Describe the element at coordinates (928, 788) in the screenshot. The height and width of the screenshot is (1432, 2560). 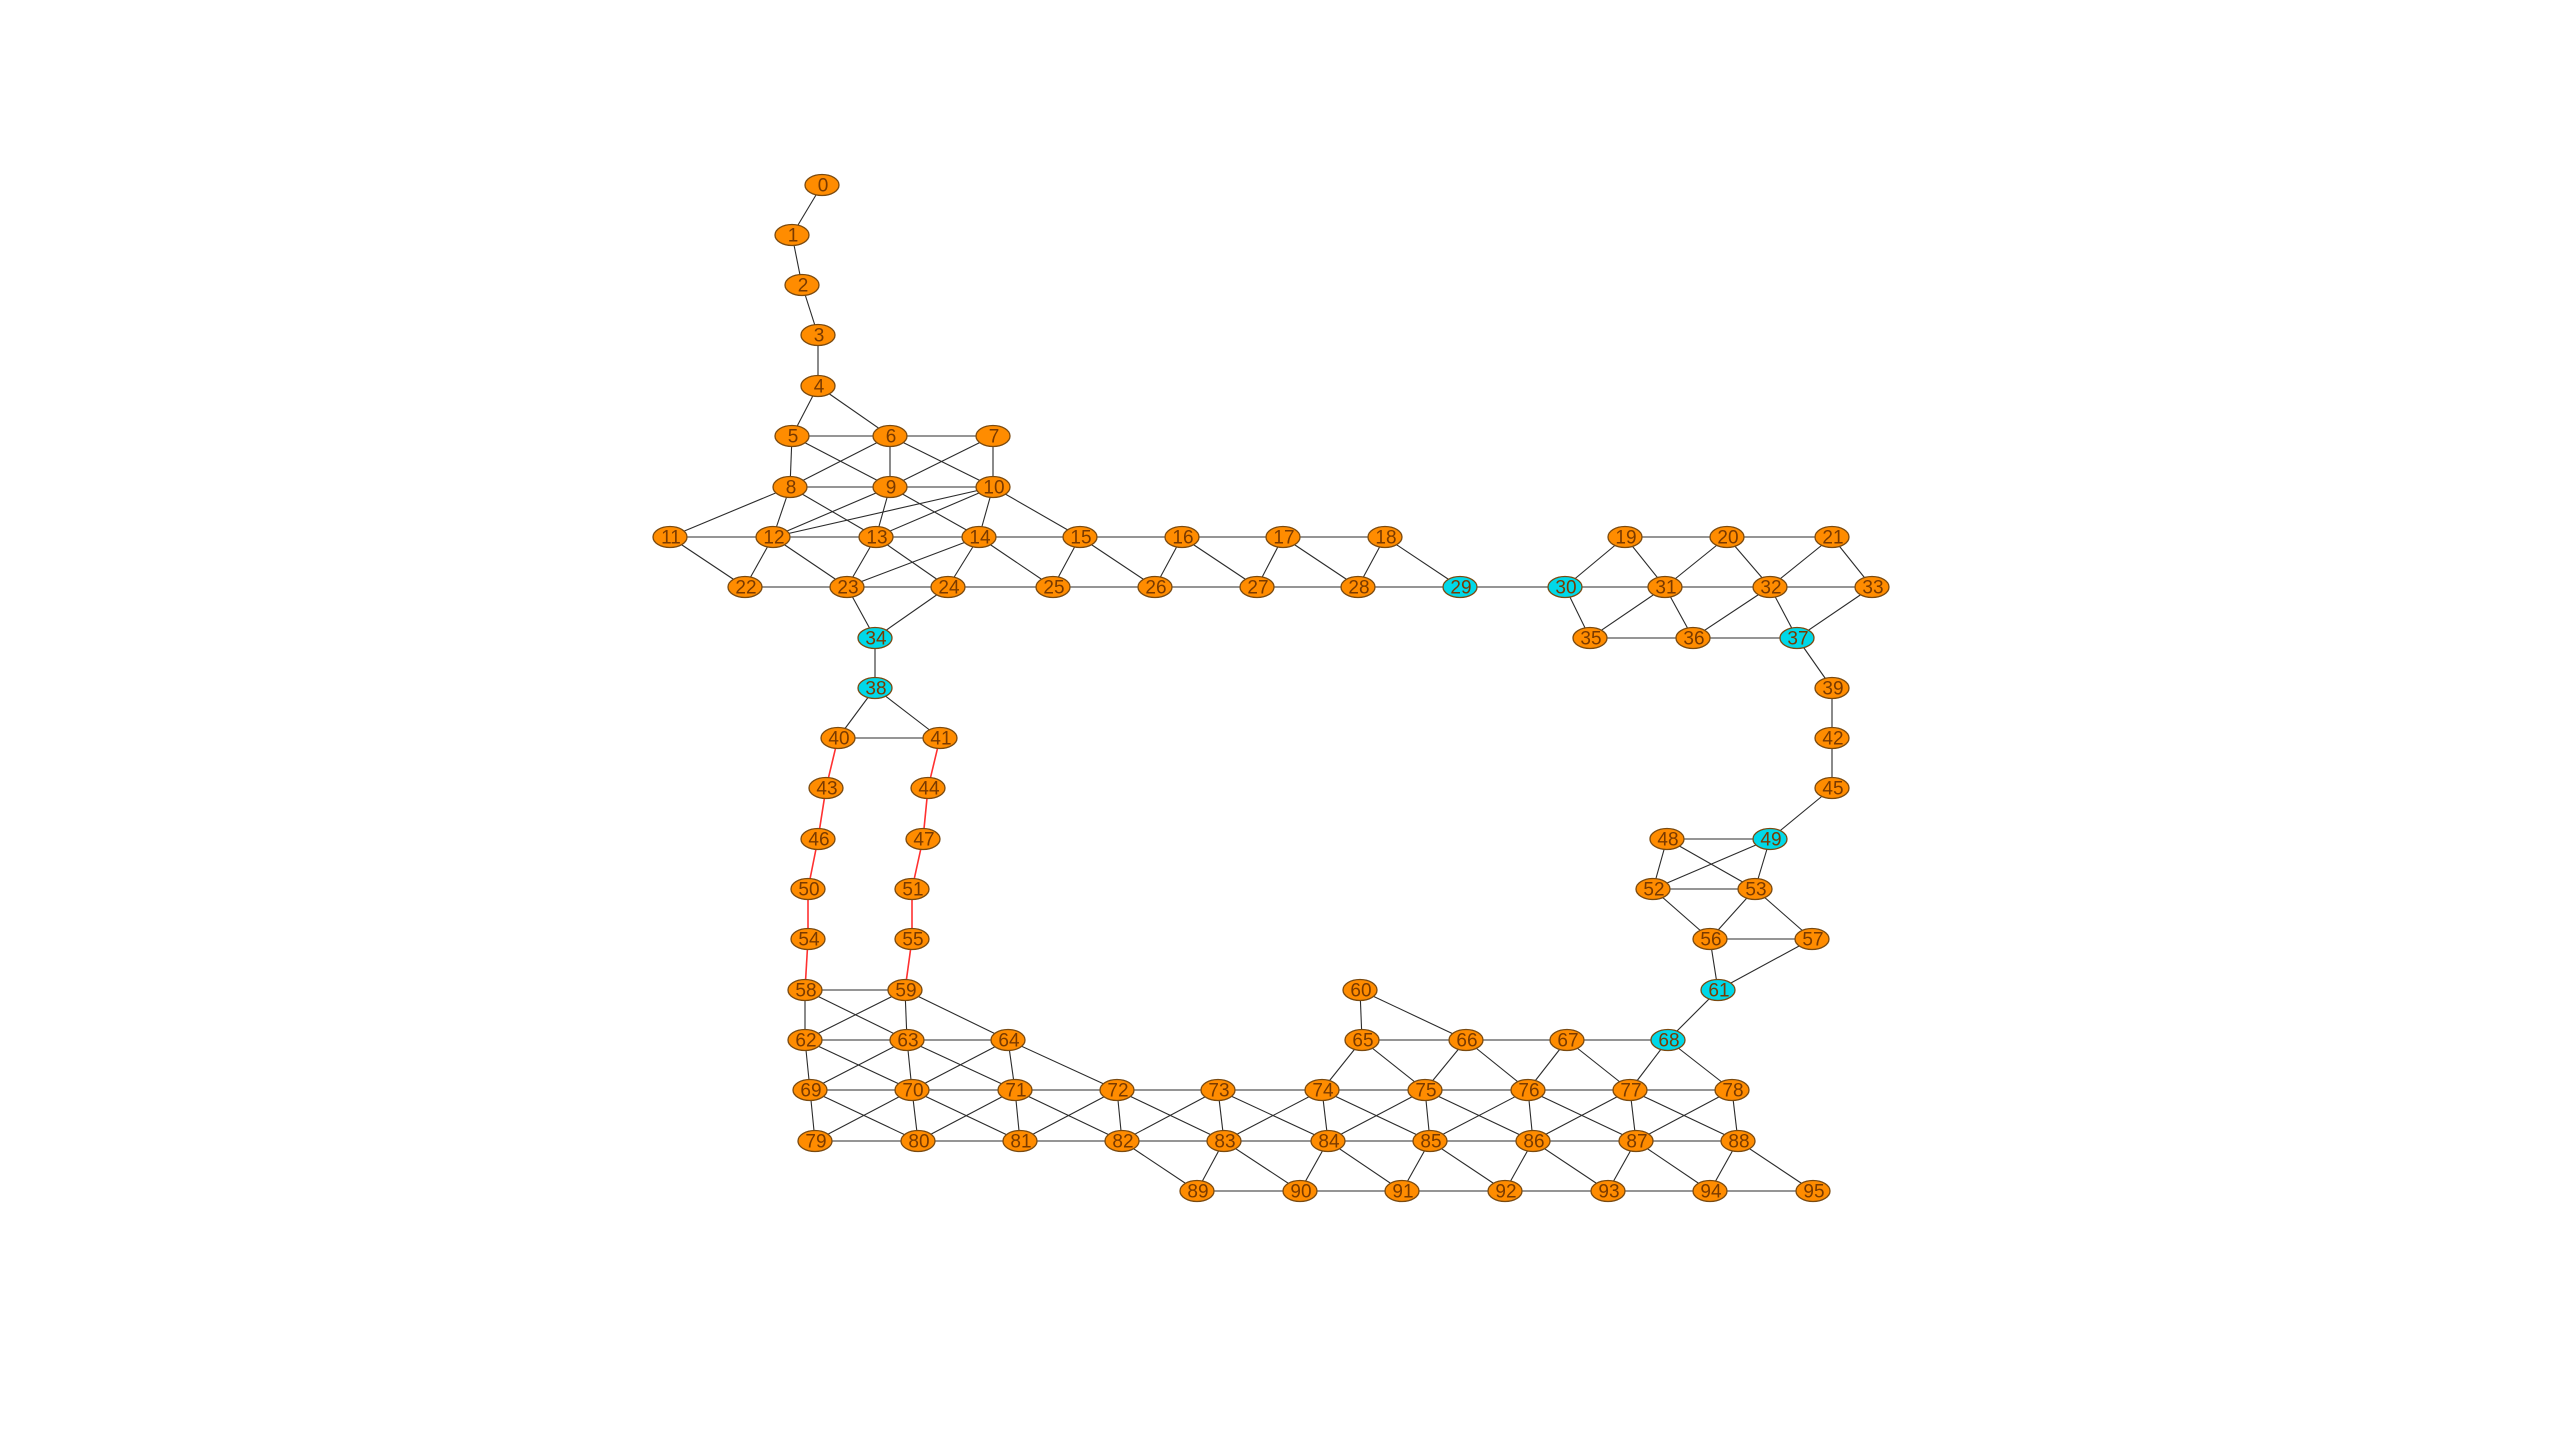
I see `node-44: 44` at that location.